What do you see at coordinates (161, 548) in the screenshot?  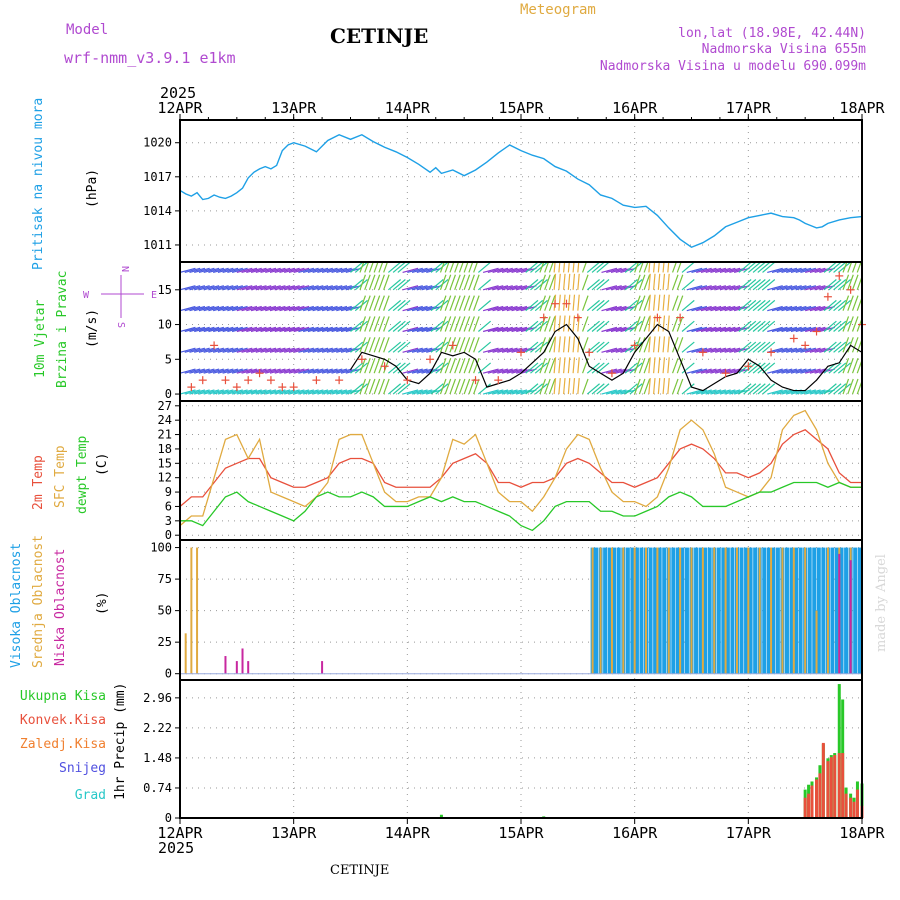 I see `ytick-label: 100` at bounding box center [161, 548].